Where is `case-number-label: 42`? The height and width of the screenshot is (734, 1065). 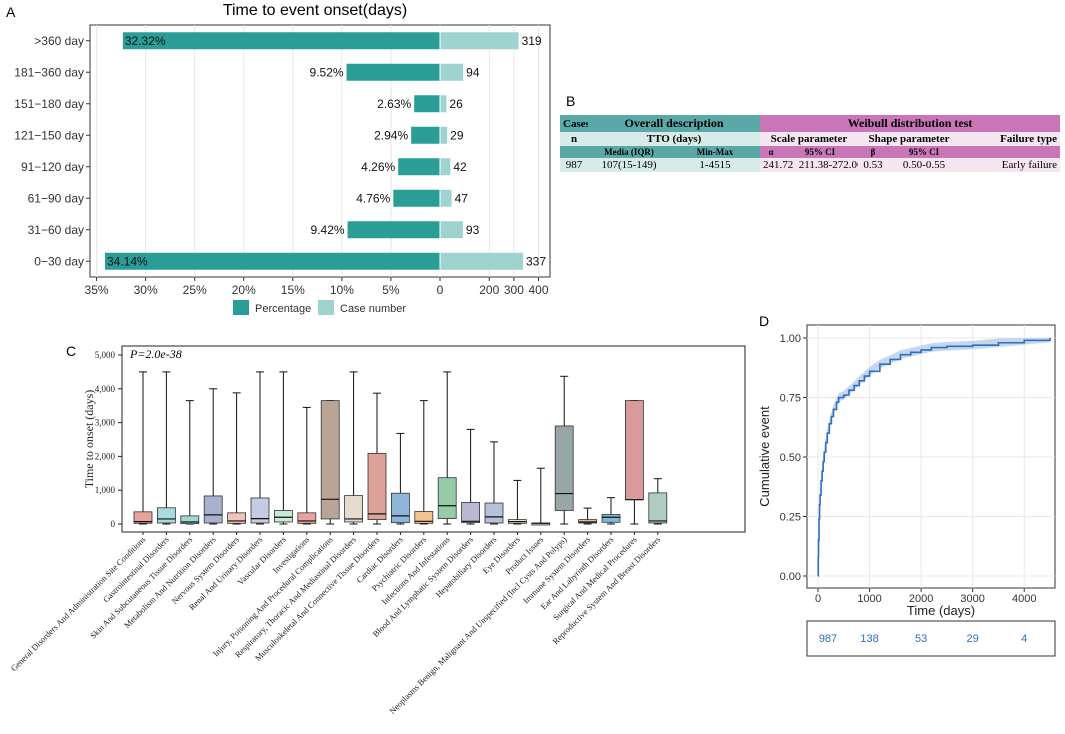 case-number-label: 42 is located at coordinates (460, 167).